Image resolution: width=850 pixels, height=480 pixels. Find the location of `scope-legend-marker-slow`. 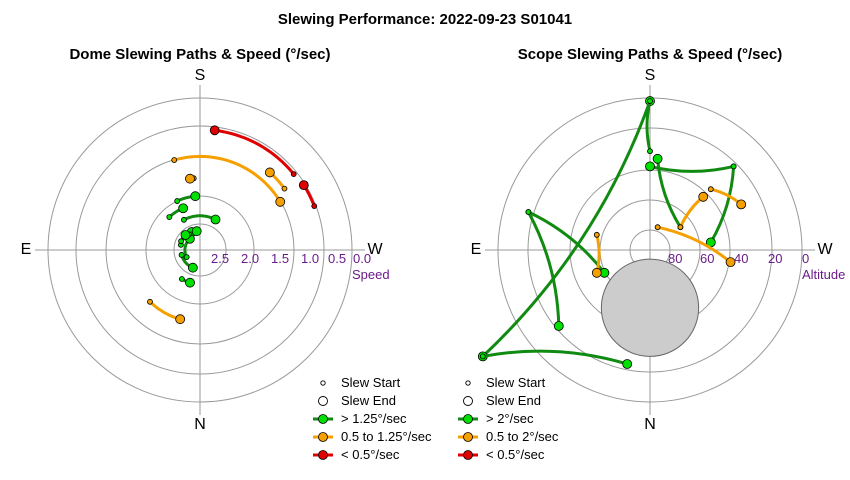

scope-legend-marker-slow is located at coordinates (468, 455).